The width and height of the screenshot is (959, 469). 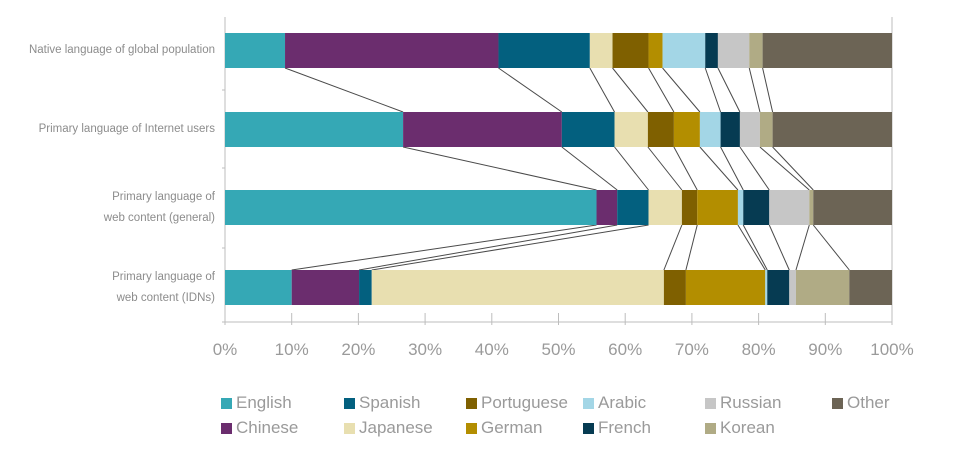 What do you see at coordinates (624, 427) in the screenshot?
I see `legend-label: French` at bounding box center [624, 427].